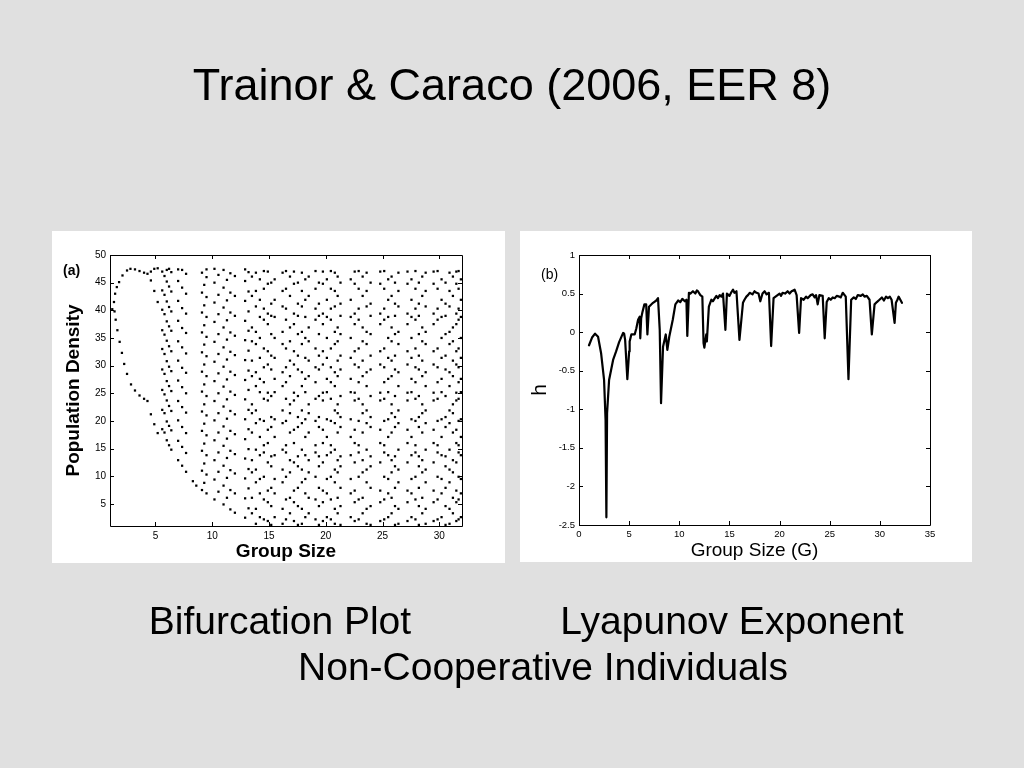 Image resolution: width=1024 pixels, height=768 pixels. Describe the element at coordinates (570, 408) in the screenshot. I see `y-tick-label: -1` at that location.